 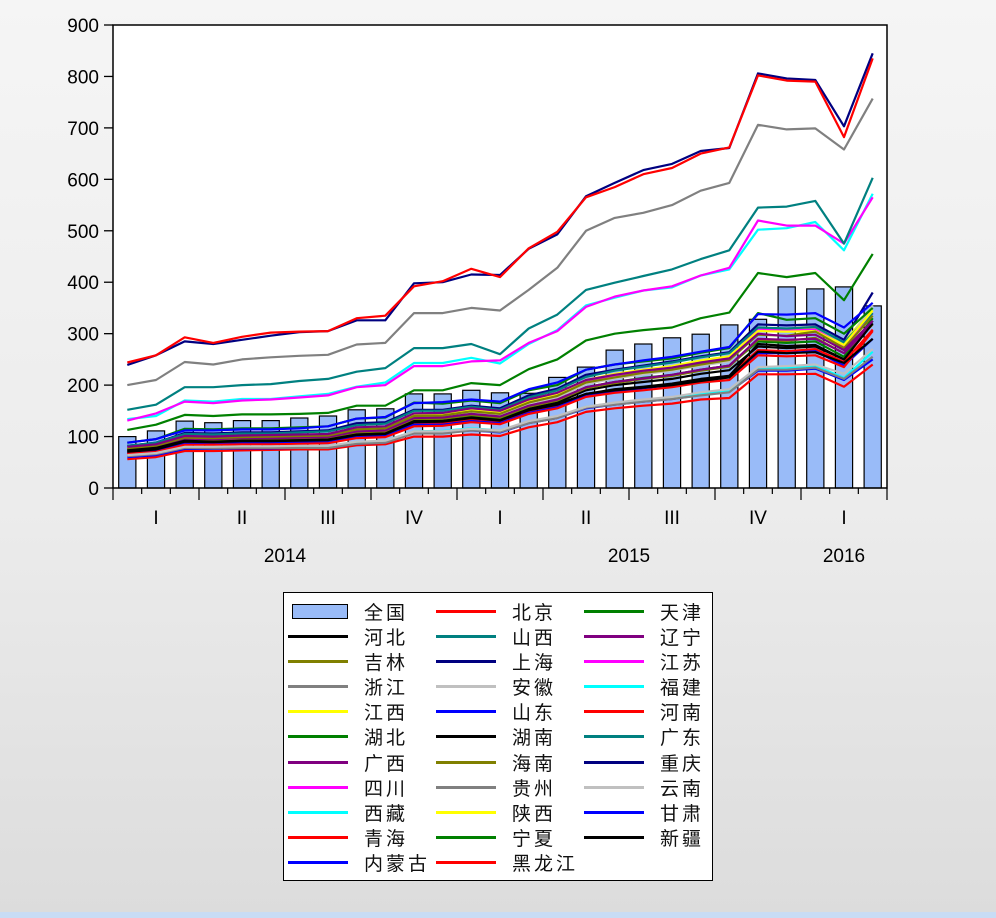 I want to click on legend-item: 宁夏, so click(x=510, y=837).